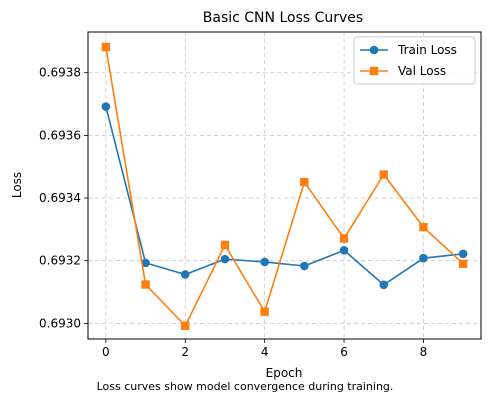 This screenshot has height=404, width=490. I want to click on y-tick-label: 0.6932, so click(60, 261).